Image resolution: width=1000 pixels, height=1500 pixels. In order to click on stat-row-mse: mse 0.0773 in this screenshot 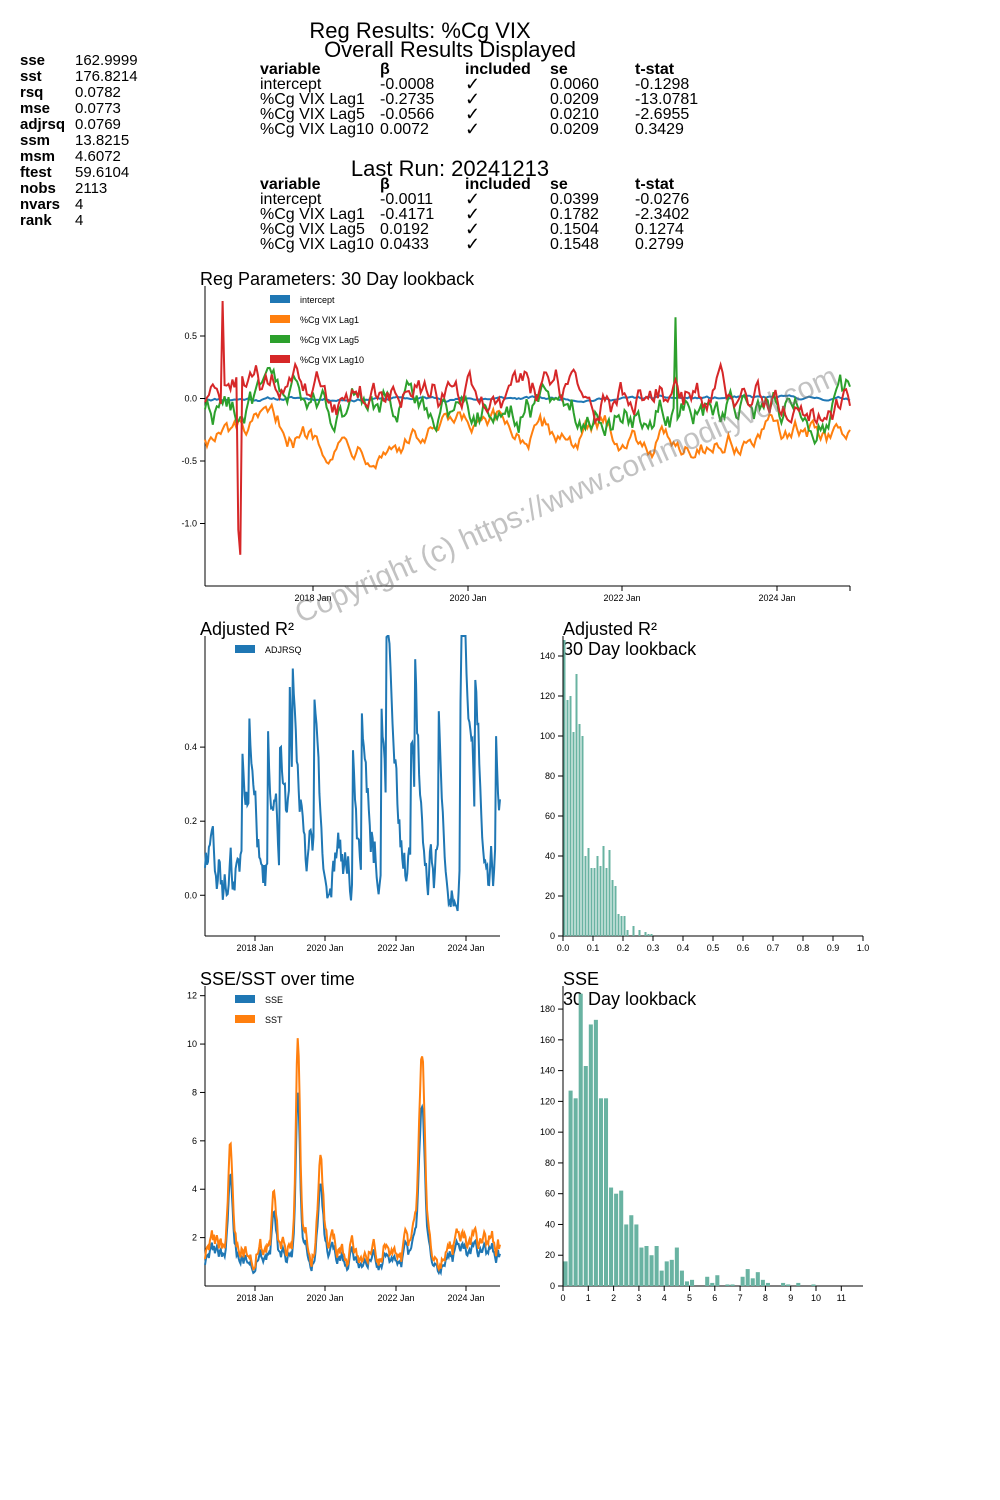, I will do `click(95, 109)`.